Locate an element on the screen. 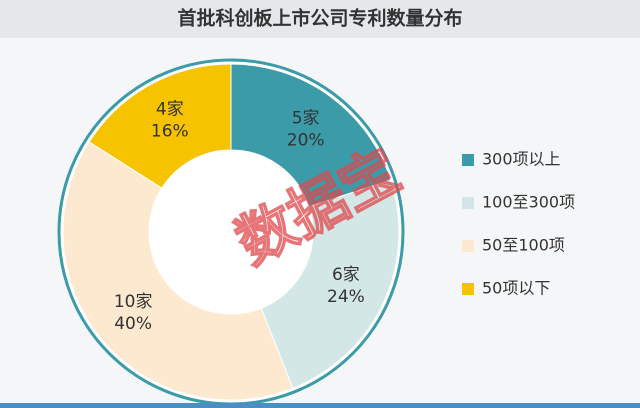 The image size is (640, 408). legend-label: 300项以上 is located at coordinates (521, 159).